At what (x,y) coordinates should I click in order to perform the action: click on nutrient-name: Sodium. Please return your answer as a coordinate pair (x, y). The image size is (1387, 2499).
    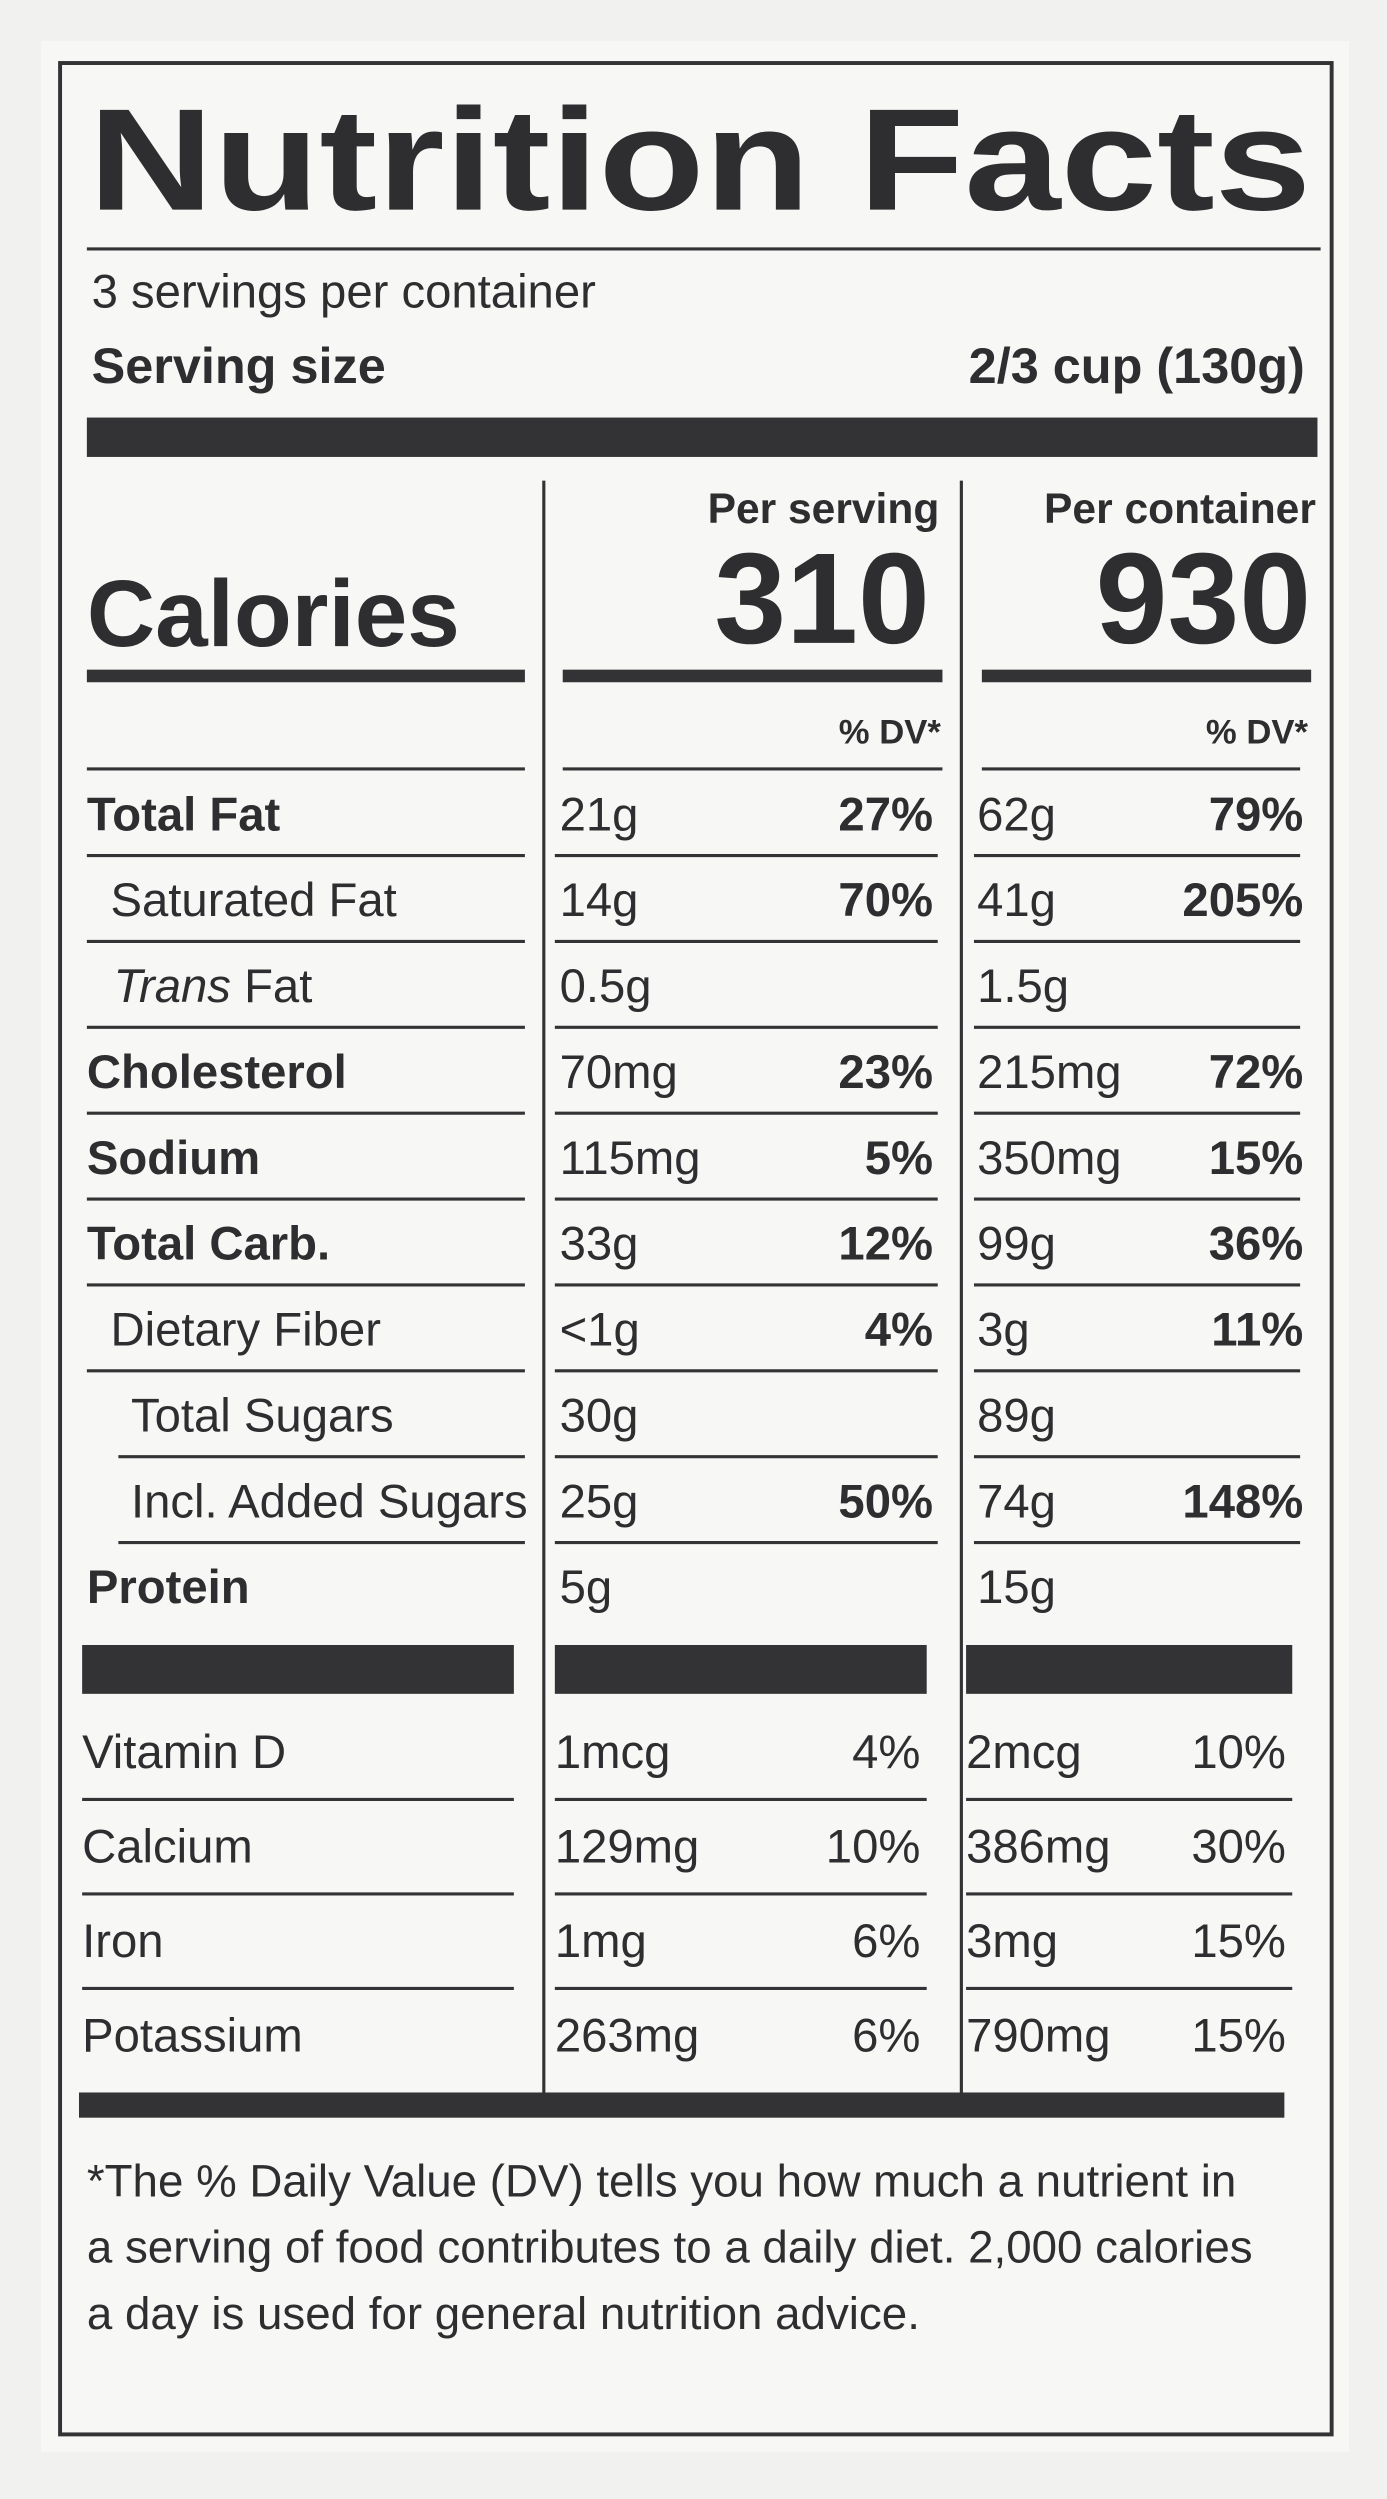
    Looking at the image, I should click on (173, 1158).